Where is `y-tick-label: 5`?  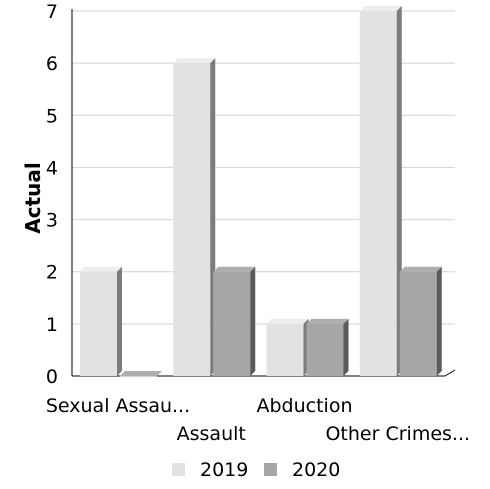 y-tick-label: 5 is located at coordinates (52, 116).